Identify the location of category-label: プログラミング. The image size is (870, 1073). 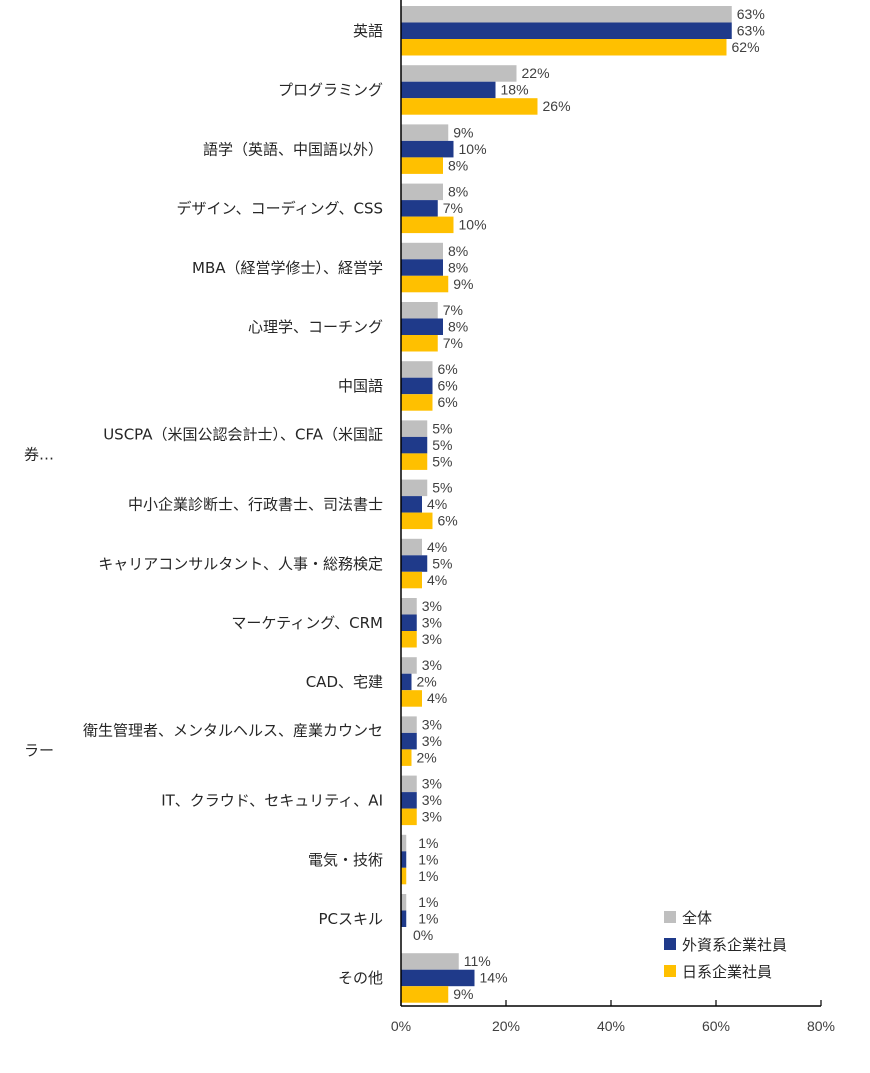
(330, 90).